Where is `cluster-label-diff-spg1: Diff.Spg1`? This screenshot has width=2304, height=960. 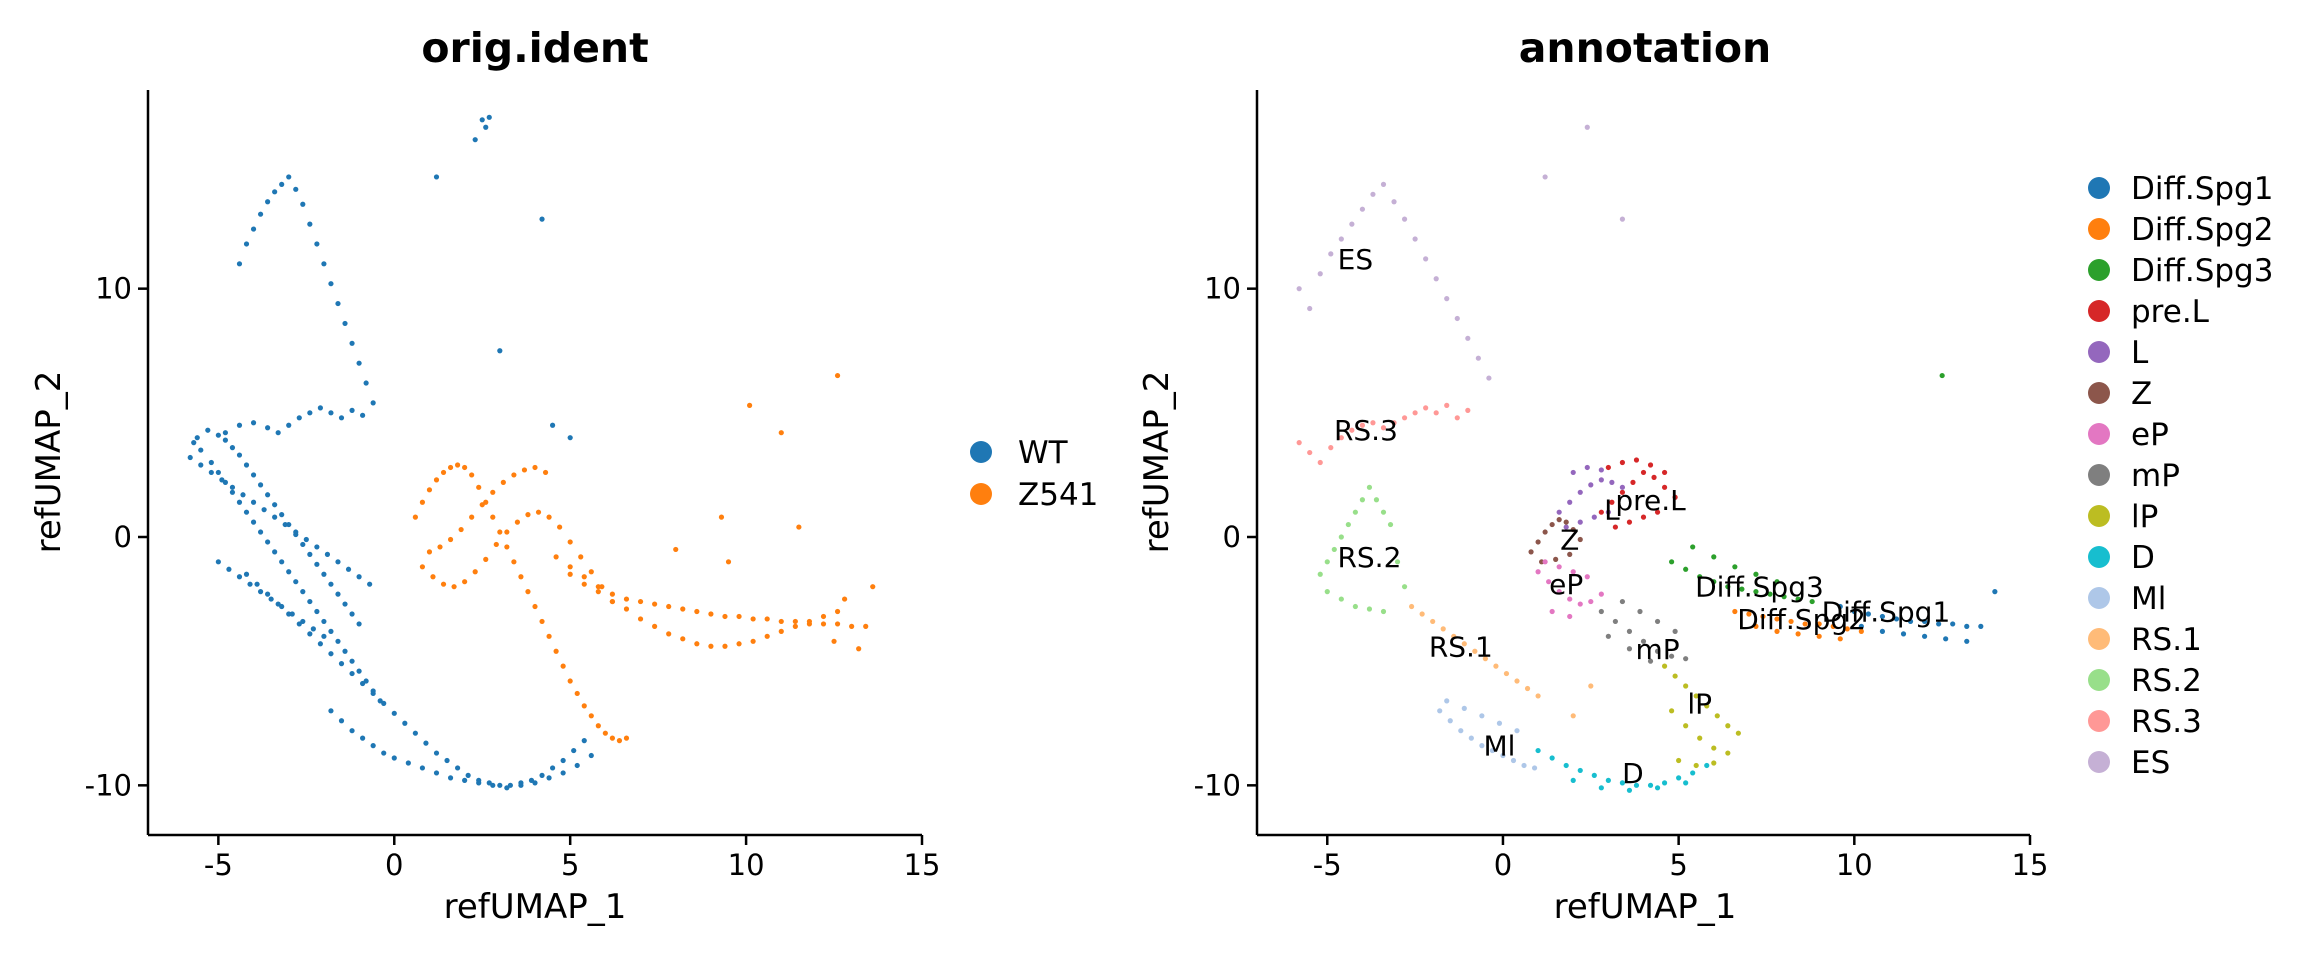 cluster-label-diff-spg1: Diff.Spg1 is located at coordinates (1886, 612).